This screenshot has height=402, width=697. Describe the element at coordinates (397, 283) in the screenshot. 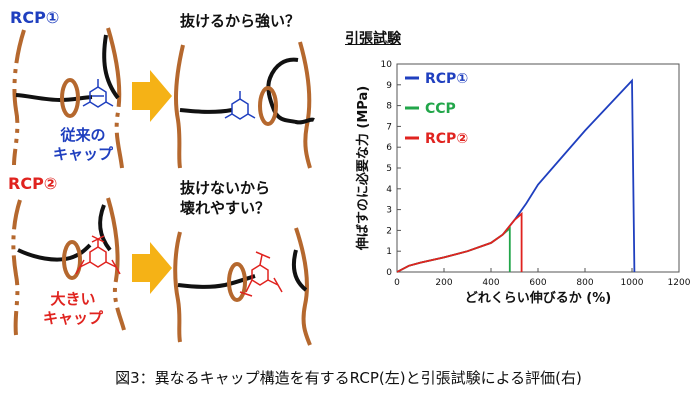

I see `x-tick-label: 0` at that location.